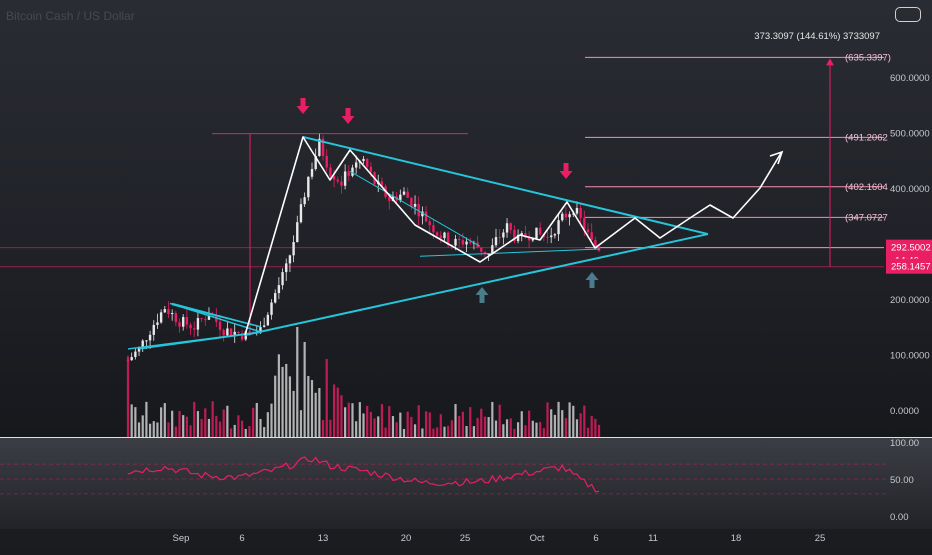 The height and width of the screenshot is (555, 932). I want to click on measure-label: 373.3097 (144.61%) 3733097, so click(817, 36).